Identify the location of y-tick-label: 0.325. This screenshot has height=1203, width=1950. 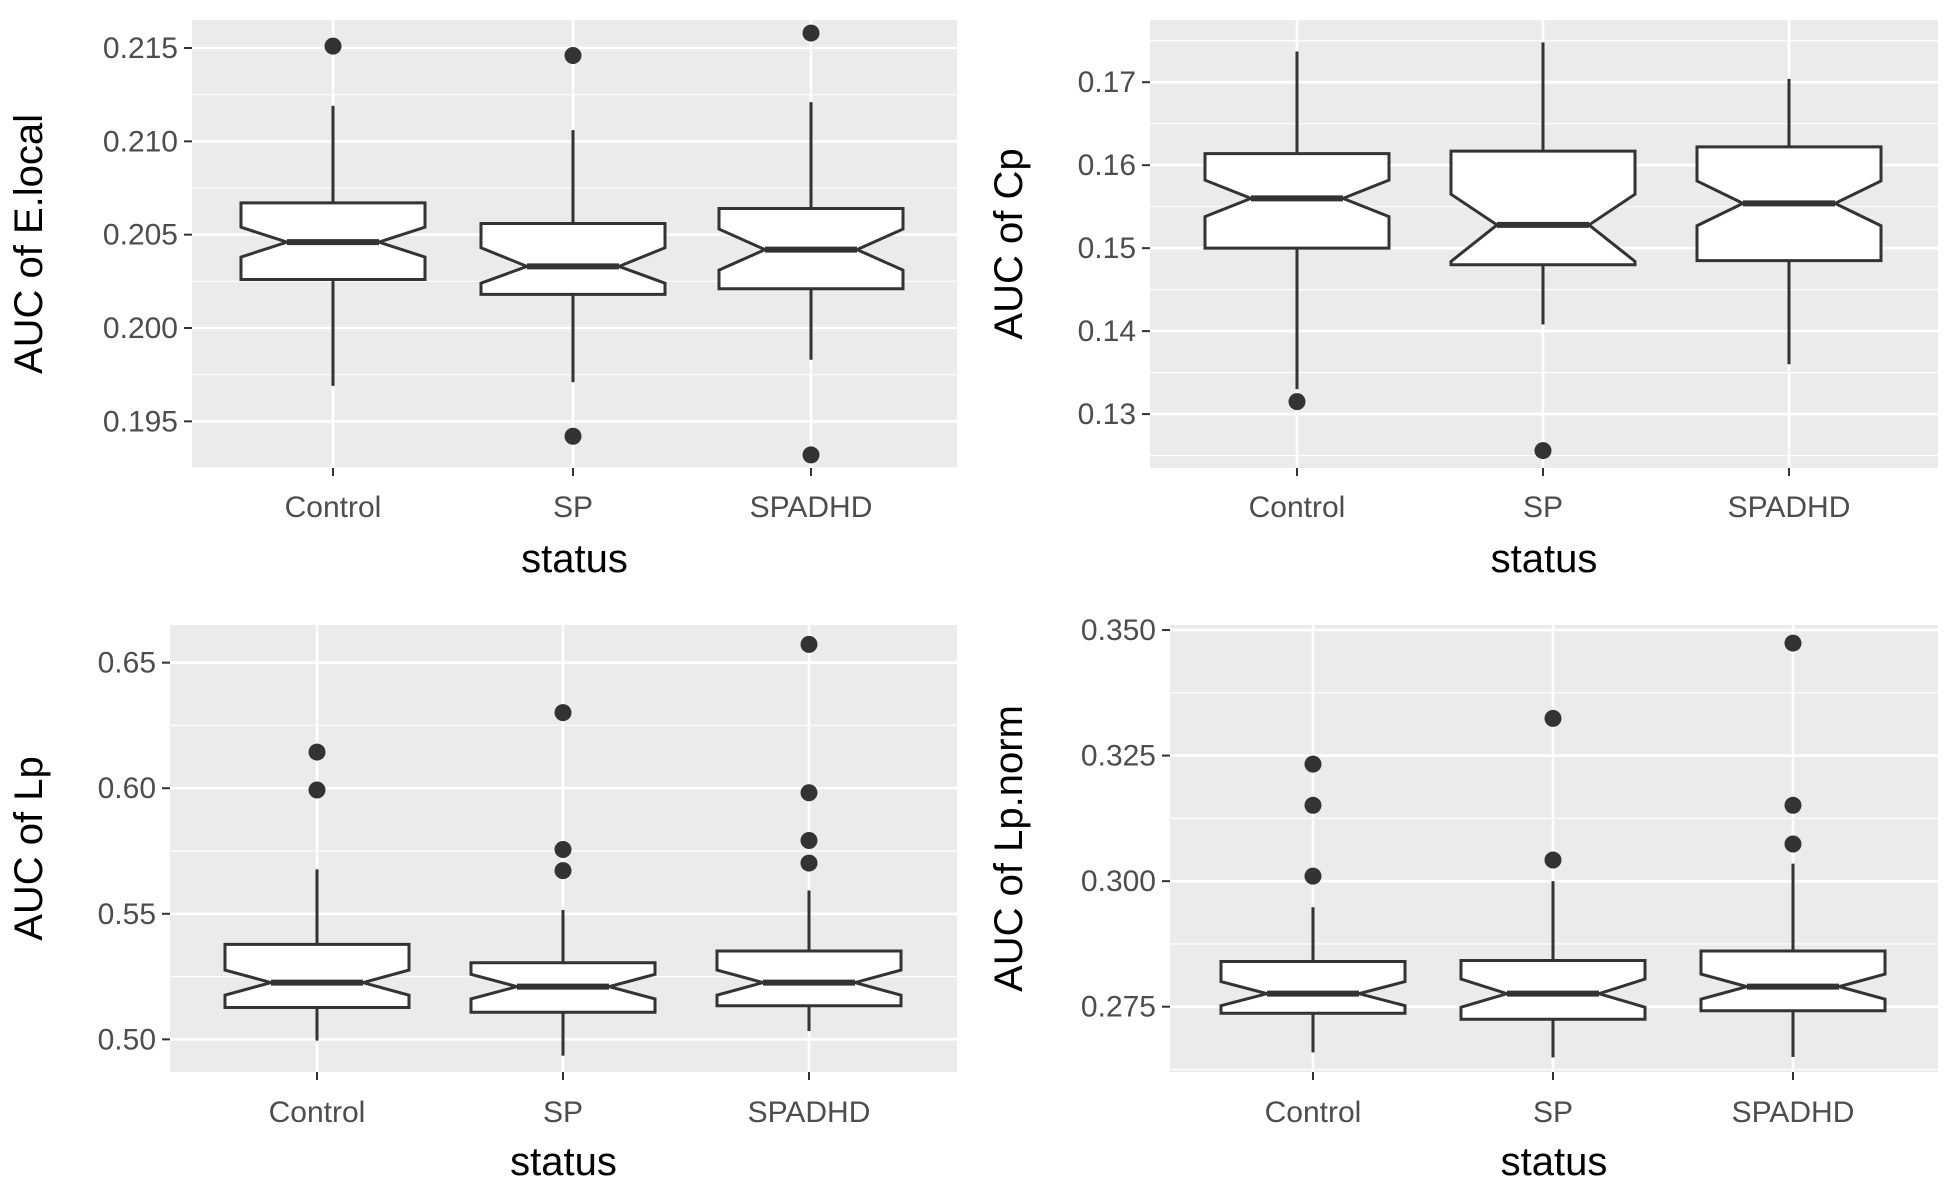
(1118, 756).